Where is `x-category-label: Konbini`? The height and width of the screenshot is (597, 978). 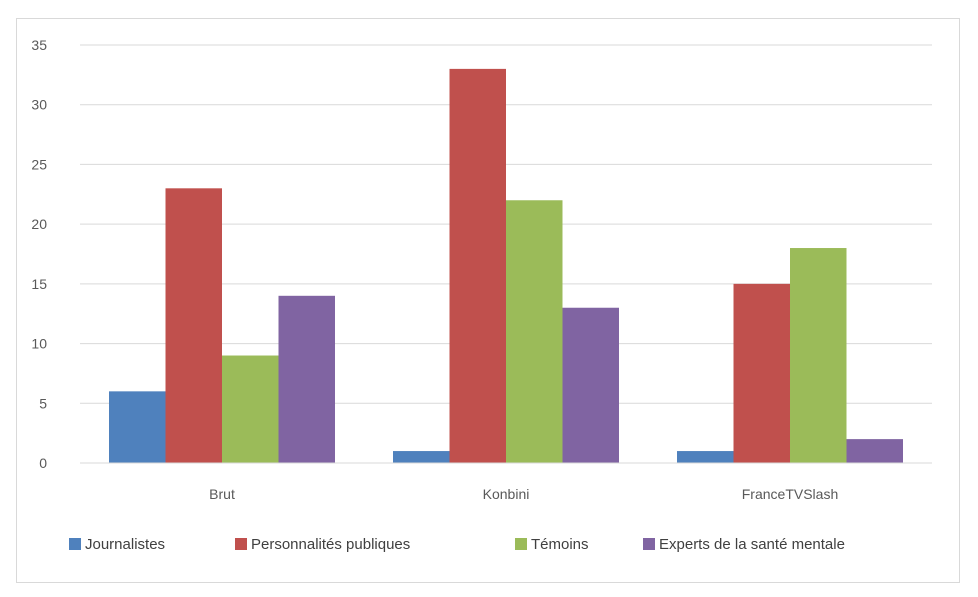
x-category-label: Konbini is located at coordinates (506, 494).